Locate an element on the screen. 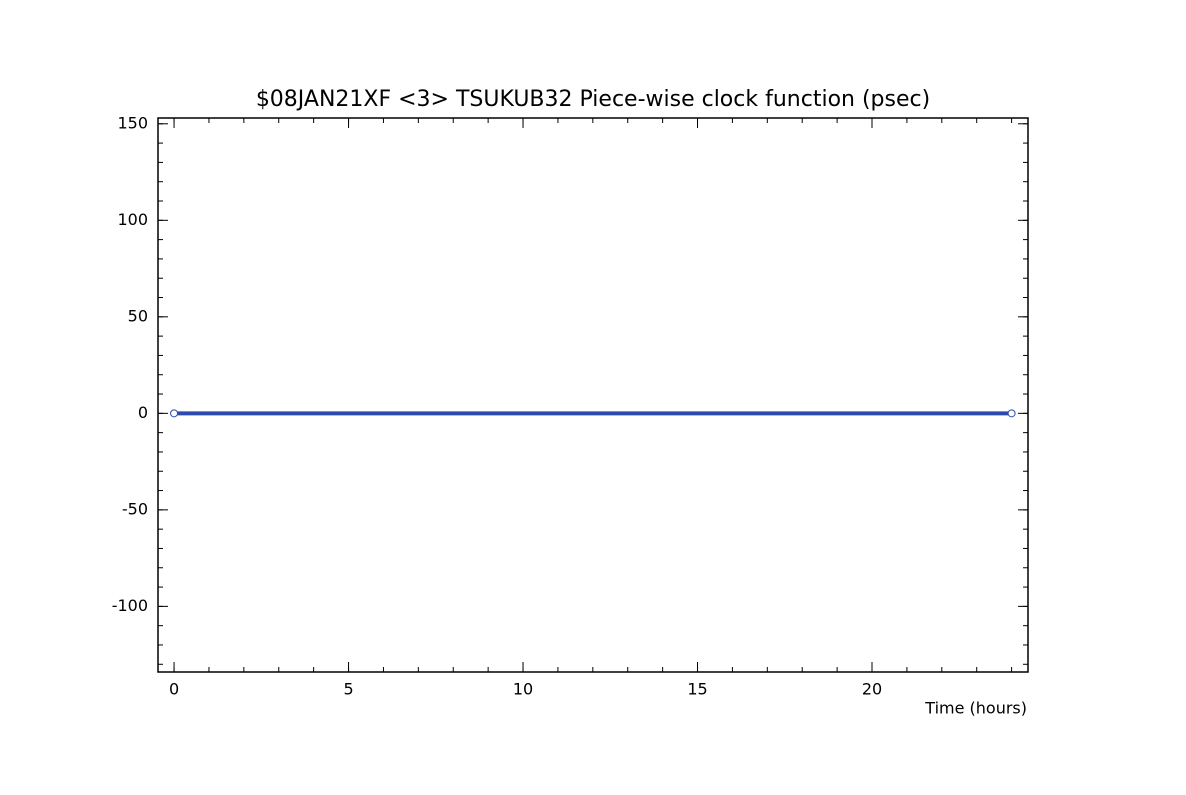  x-axis-label: Time (hours) is located at coordinates (975, 708).